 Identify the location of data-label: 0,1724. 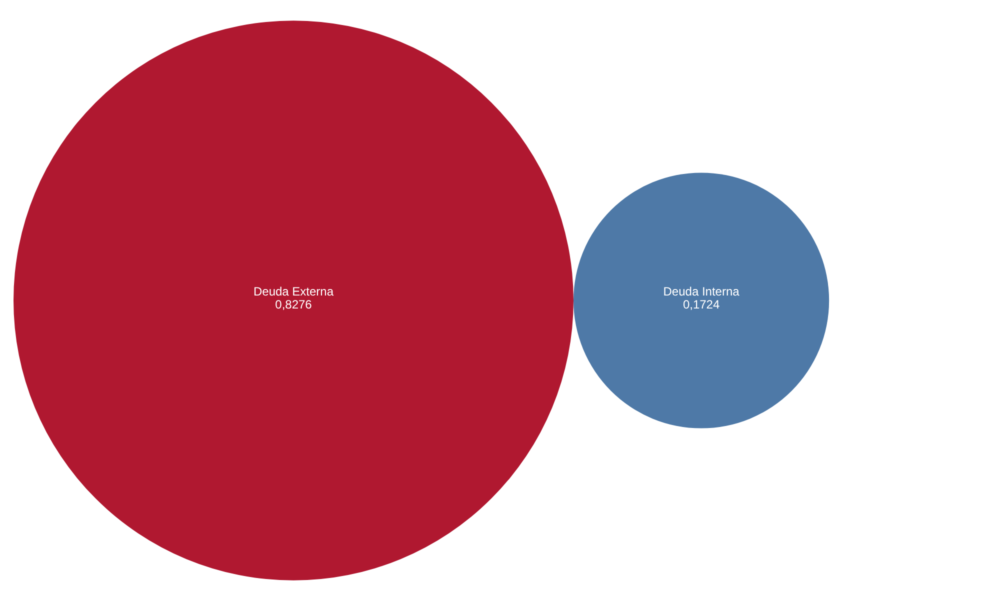
(701, 305).